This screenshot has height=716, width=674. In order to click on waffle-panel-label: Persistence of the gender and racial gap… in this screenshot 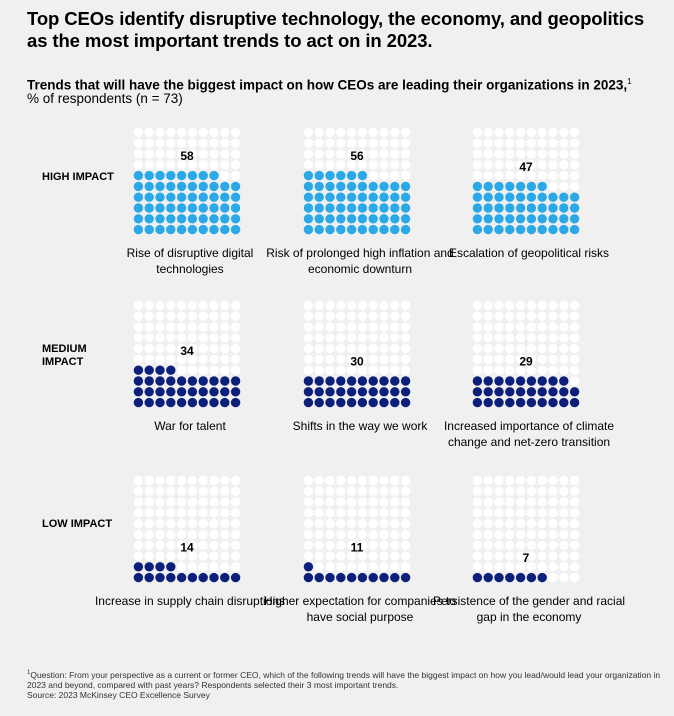, I will do `click(529, 609)`.